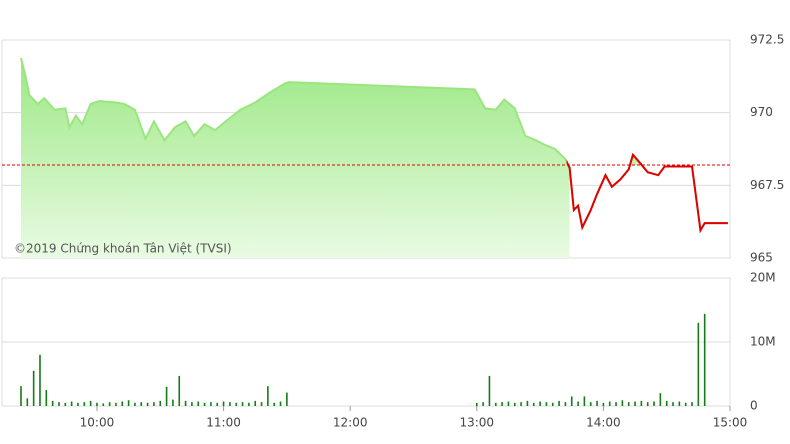 The width and height of the screenshot is (790, 444). What do you see at coordinates (97, 423) in the screenshot?
I see `x-tick-label: 10:00` at bounding box center [97, 423].